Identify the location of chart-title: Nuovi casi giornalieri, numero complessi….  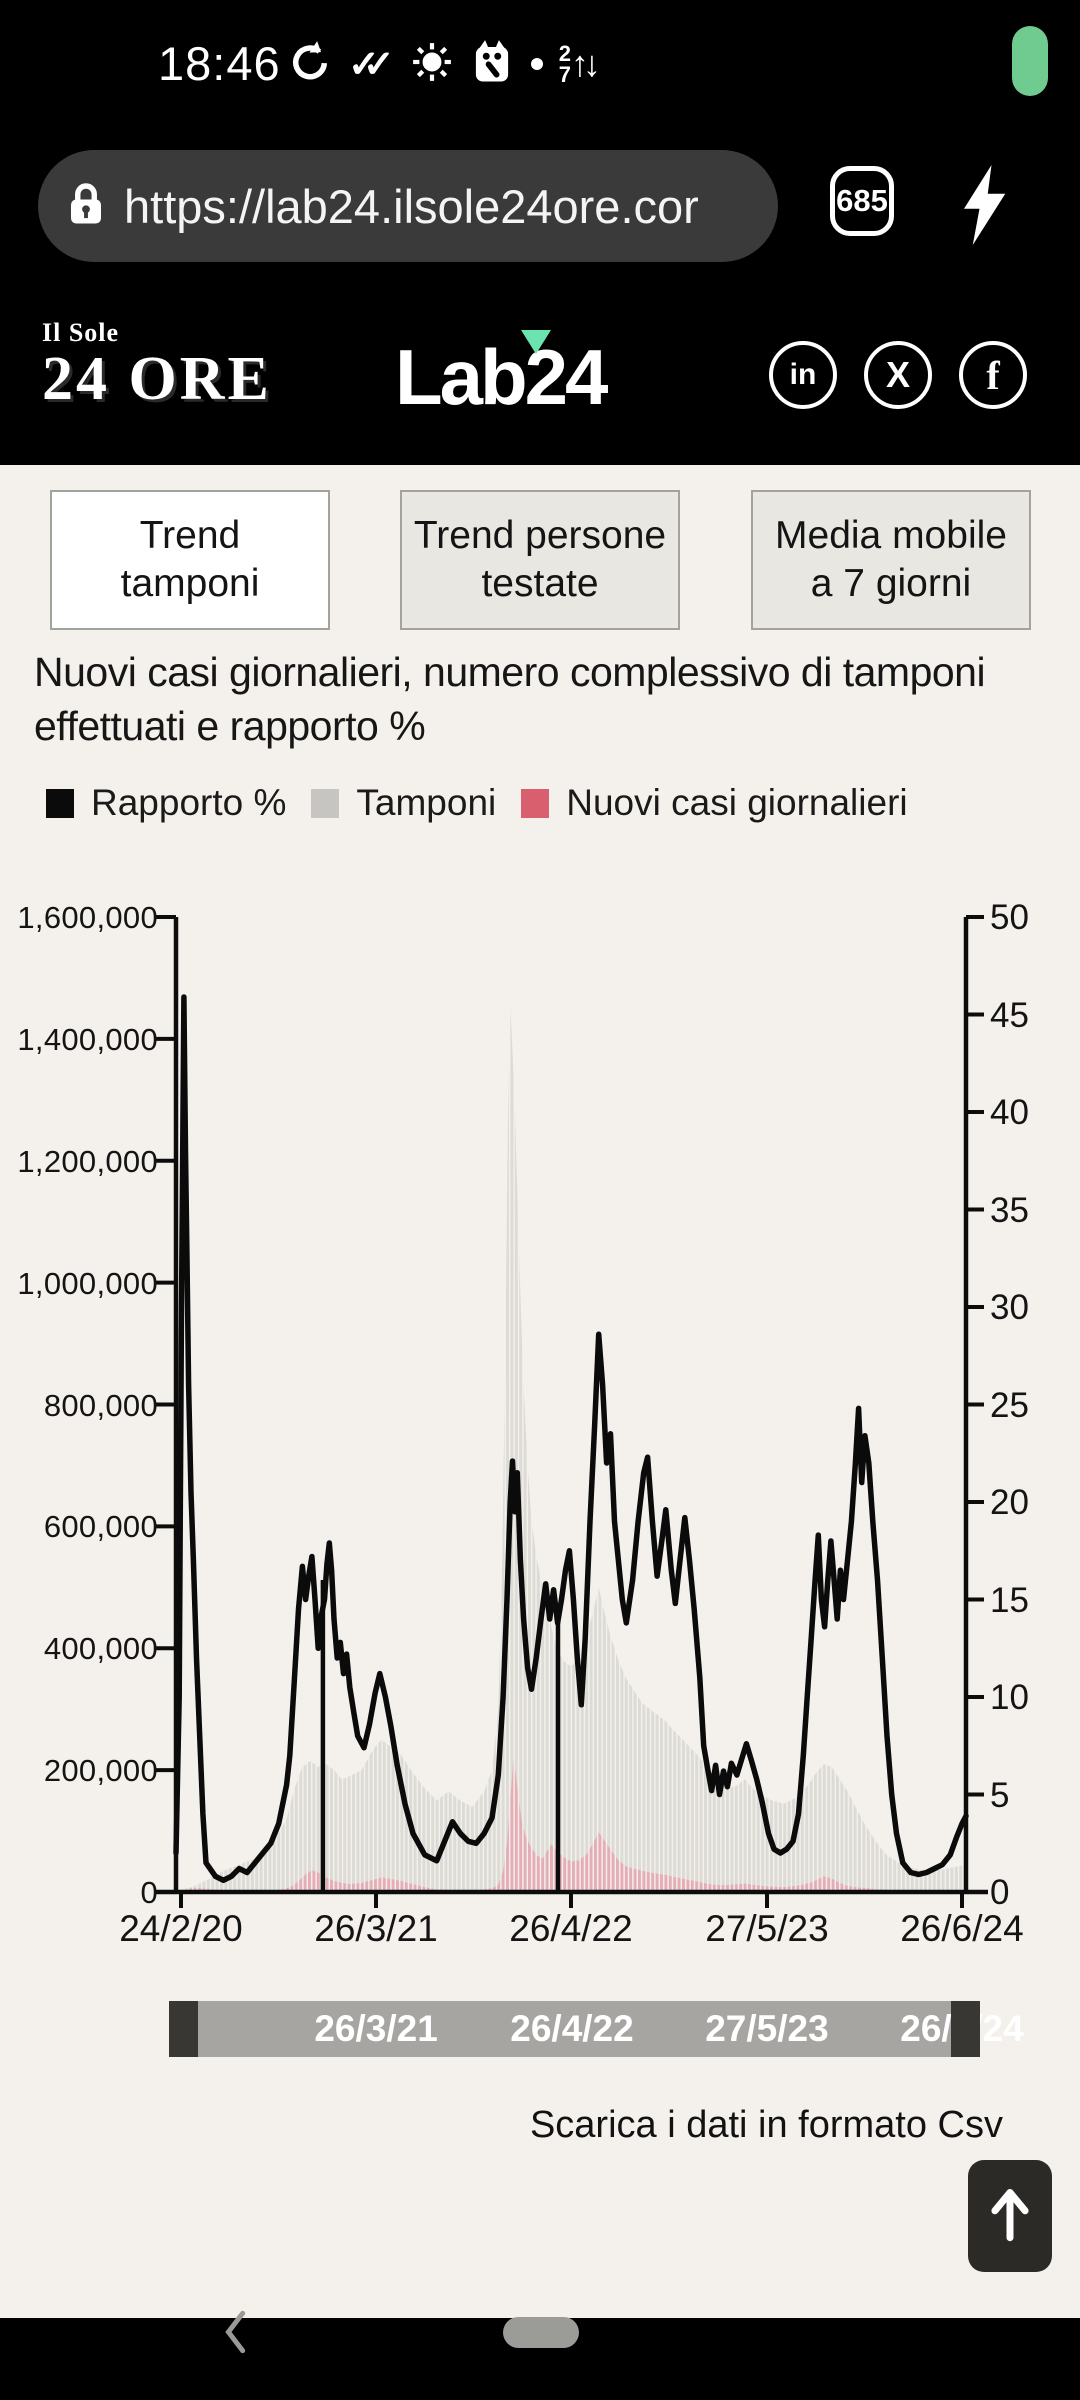
(510, 699).